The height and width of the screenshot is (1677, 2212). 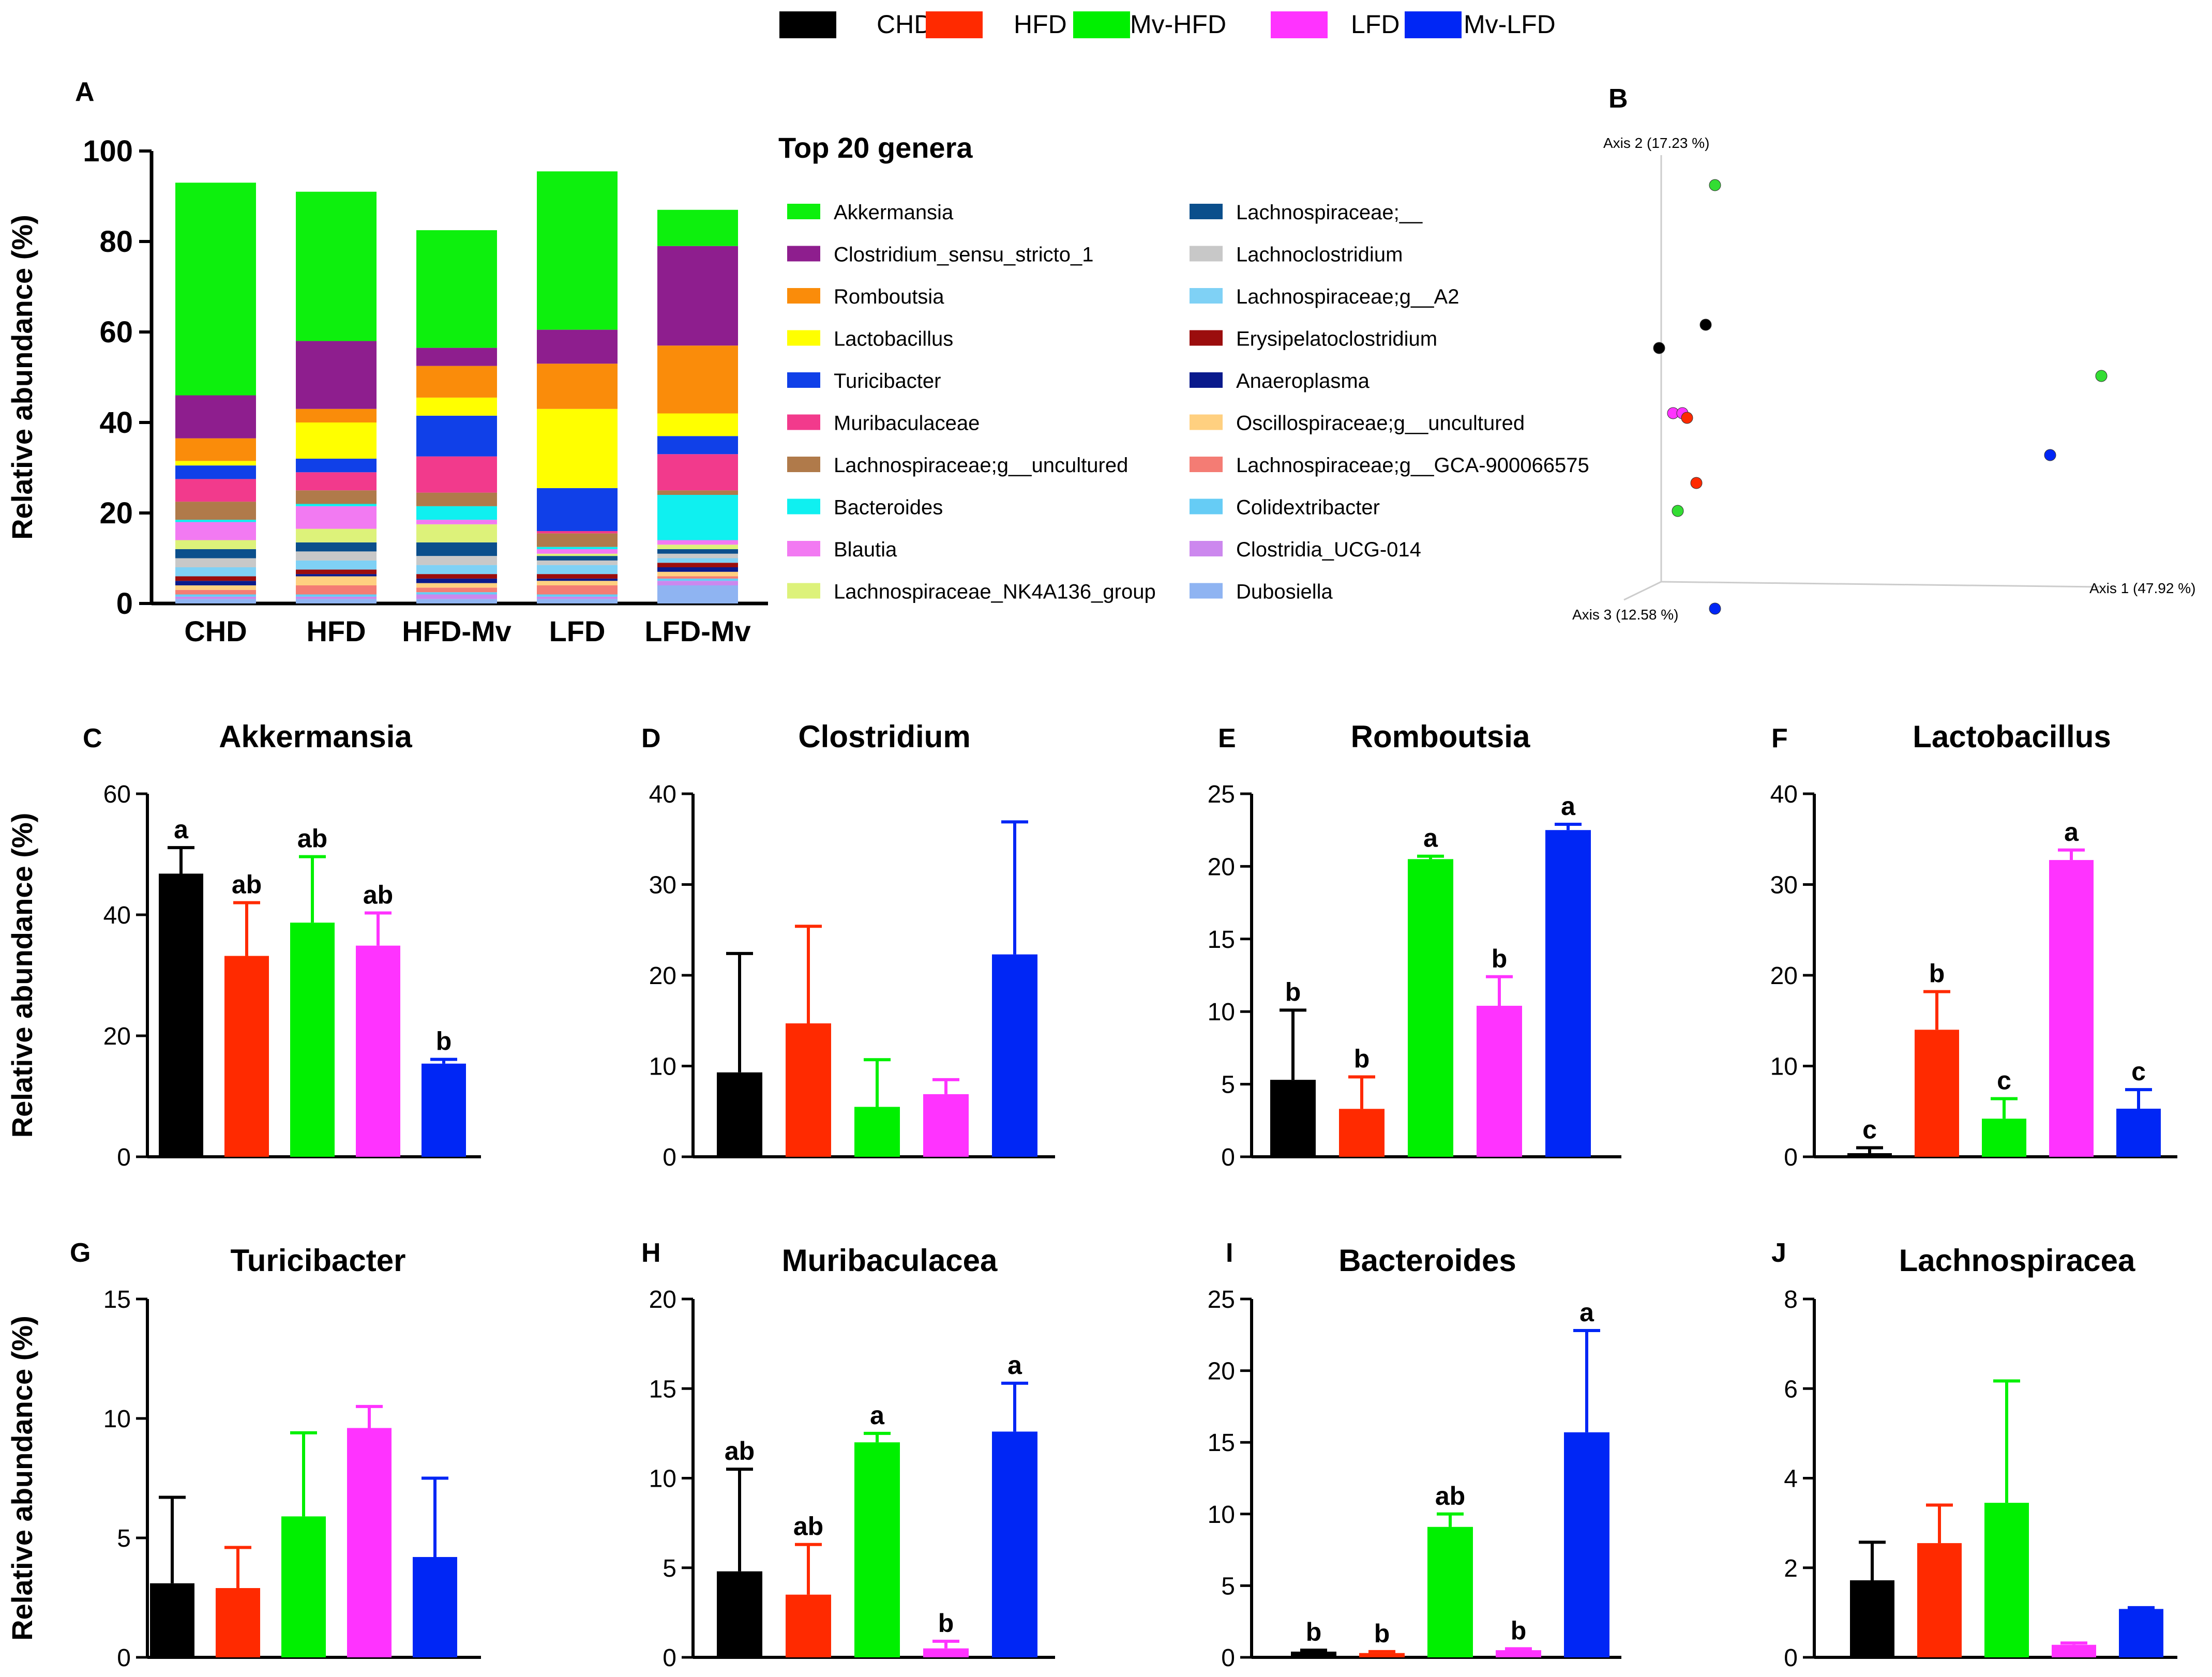 What do you see at coordinates (889, 296) in the screenshot?
I see `legend-label: Romboutsia` at bounding box center [889, 296].